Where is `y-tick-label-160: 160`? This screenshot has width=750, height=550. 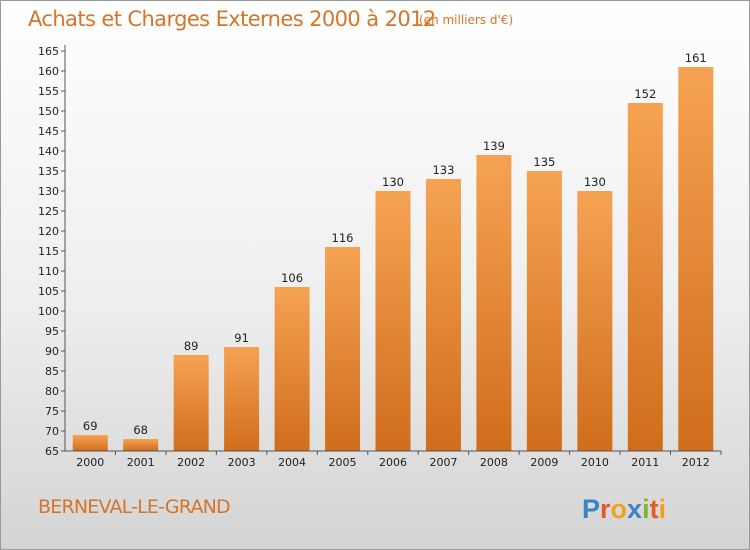
y-tick-label-160: 160 is located at coordinates (48, 71).